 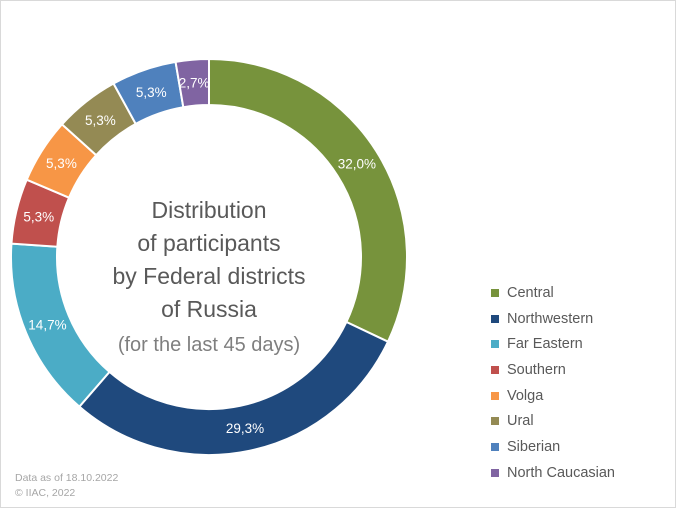 What do you see at coordinates (151, 92) in the screenshot?
I see `slice-label-siberian: 5,3%` at bounding box center [151, 92].